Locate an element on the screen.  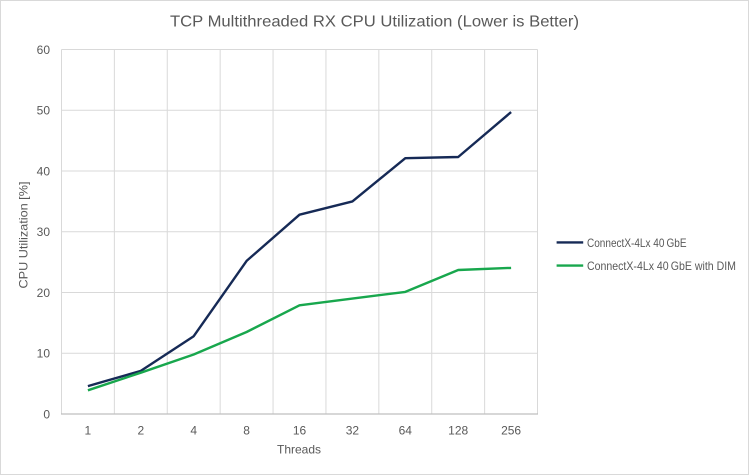
svg-text: Threads is located at coordinates (299, 450).